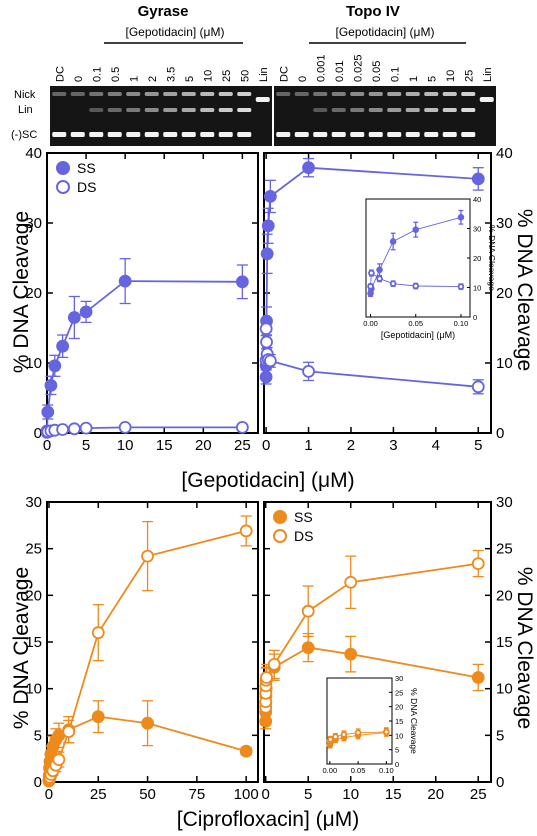  Describe the element at coordinates (268, 819) in the screenshot. I see `x-axis-label-ciprofloxacin: [Ciprofloxacin] (μM)` at that location.